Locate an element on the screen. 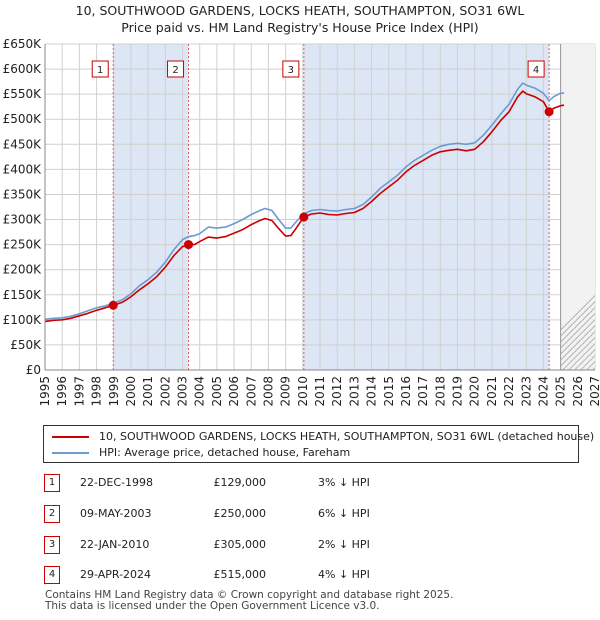 This screenshot has width=600, height=620. sales-row: 1 22-DEC-1998 £129,000 3% ↓ HPI is located at coordinates (300, 484).